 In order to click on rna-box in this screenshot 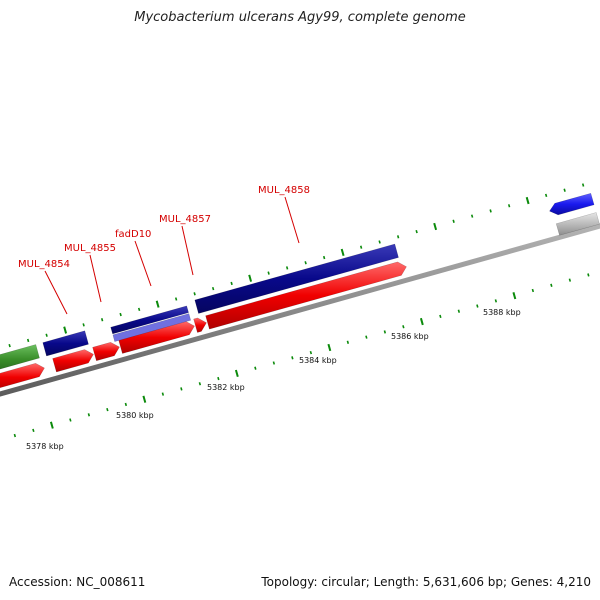, I will do `click(20, 357)`.